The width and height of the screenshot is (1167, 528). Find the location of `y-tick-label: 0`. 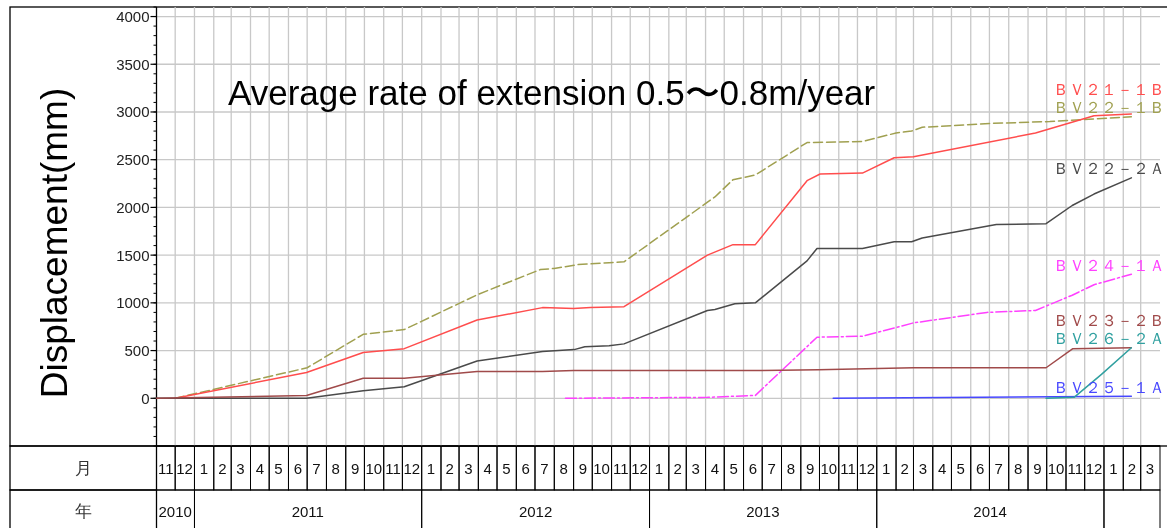

y-tick-label: 0 is located at coordinates (145, 398).